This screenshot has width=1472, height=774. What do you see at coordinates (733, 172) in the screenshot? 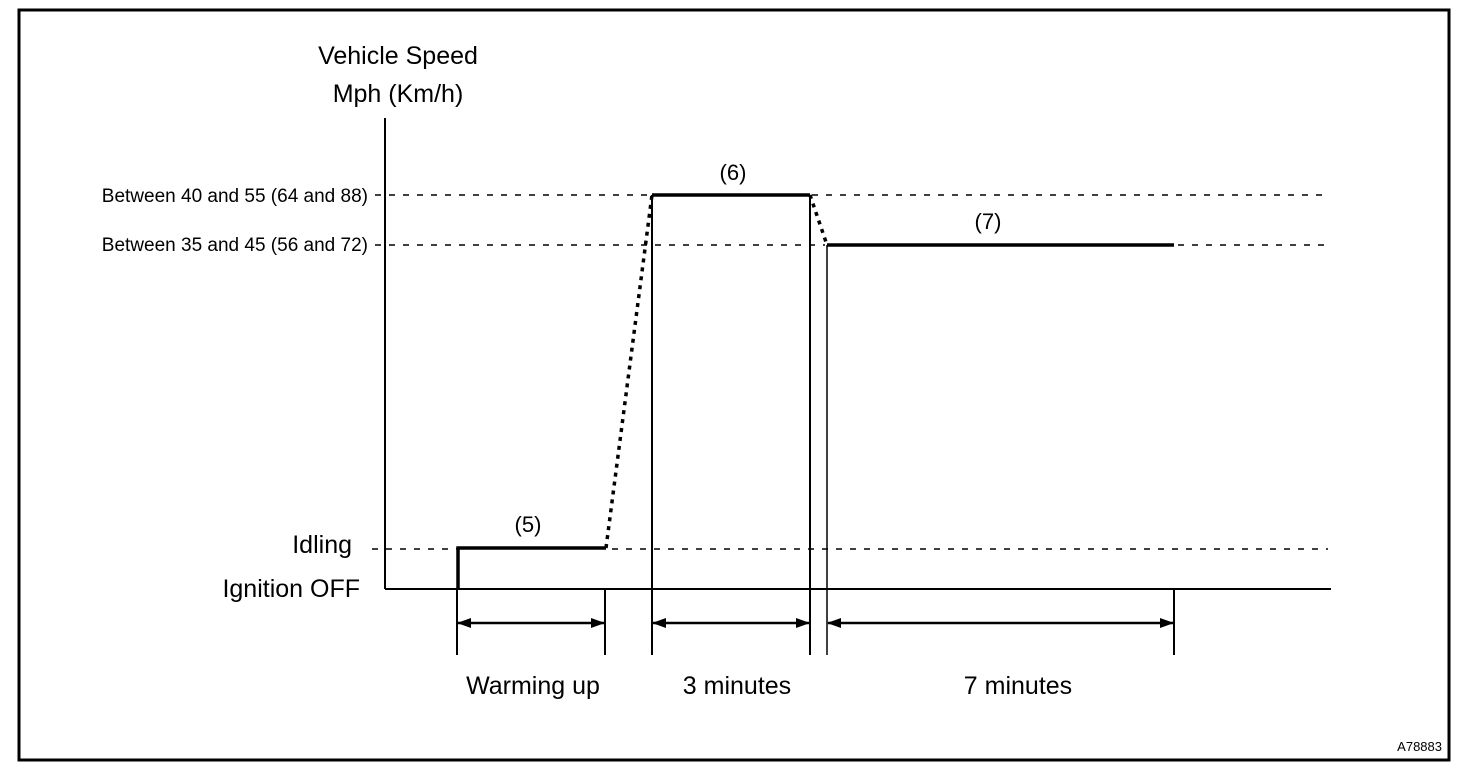
I see `step-label-6: (6)` at bounding box center [733, 172].